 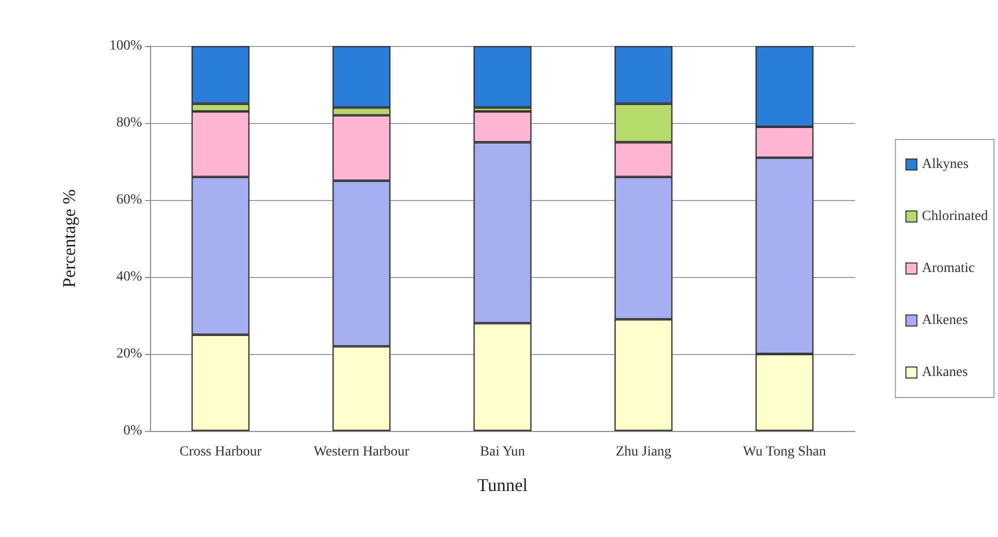 I want to click on y-tick-label: 100%, so click(x=125, y=46).